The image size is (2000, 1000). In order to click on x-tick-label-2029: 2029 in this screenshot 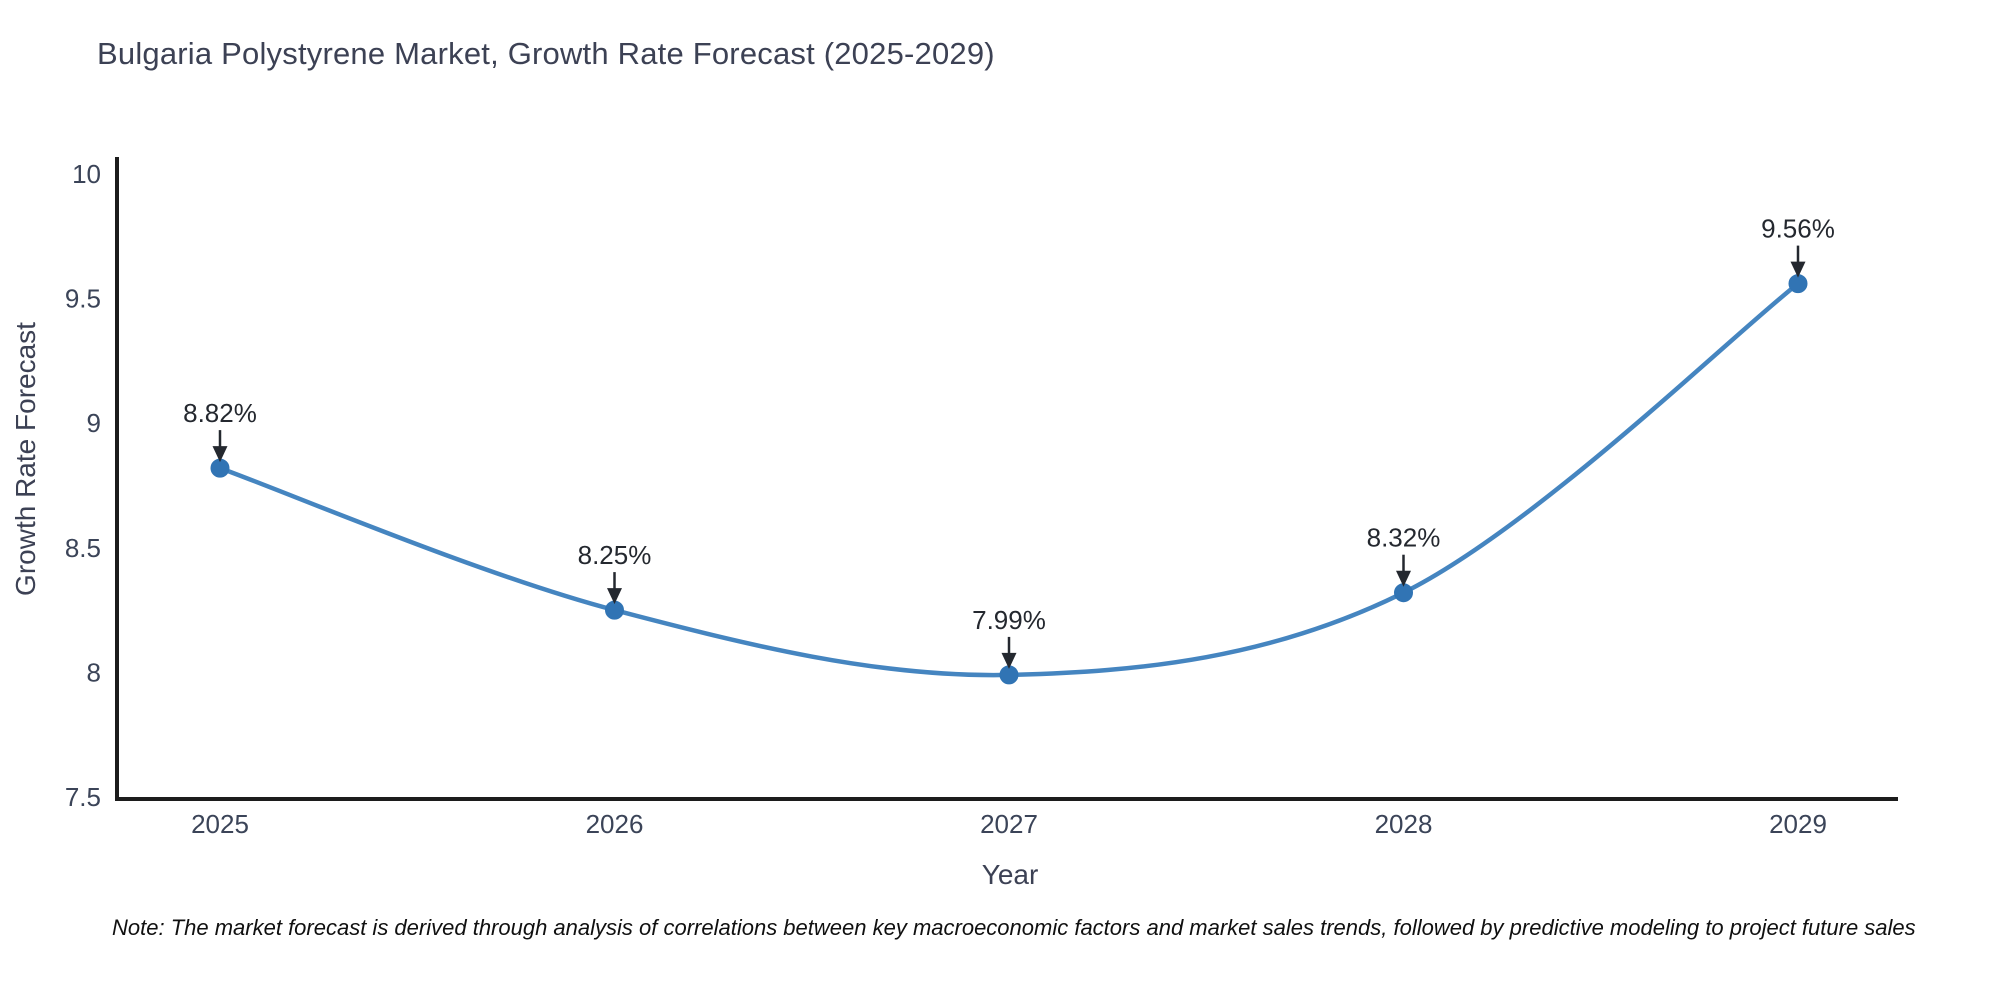, I will do `click(1798, 824)`.